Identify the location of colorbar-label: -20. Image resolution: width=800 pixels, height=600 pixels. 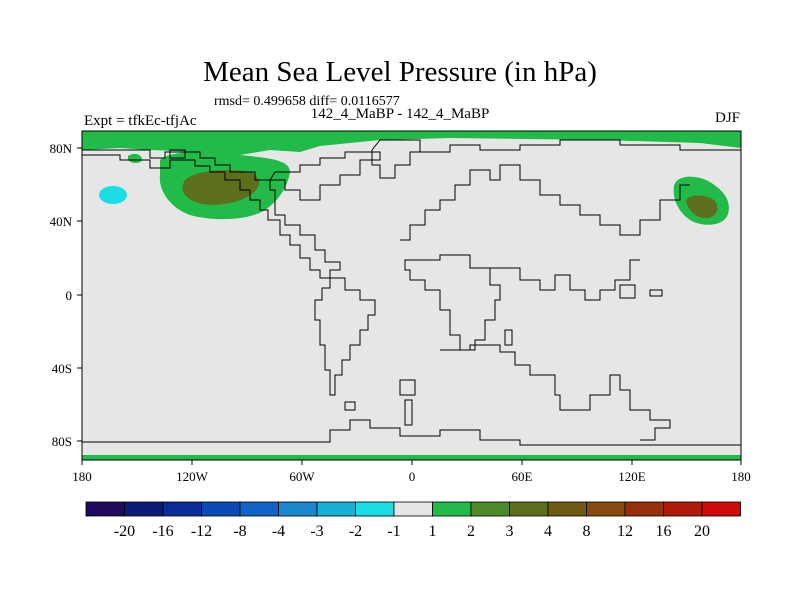
(124, 531).